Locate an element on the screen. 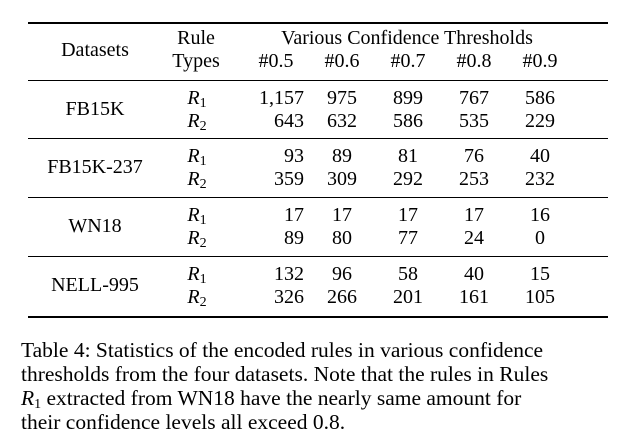 This screenshot has height=442, width=637. table-cell: 767 is located at coordinates (474, 98).